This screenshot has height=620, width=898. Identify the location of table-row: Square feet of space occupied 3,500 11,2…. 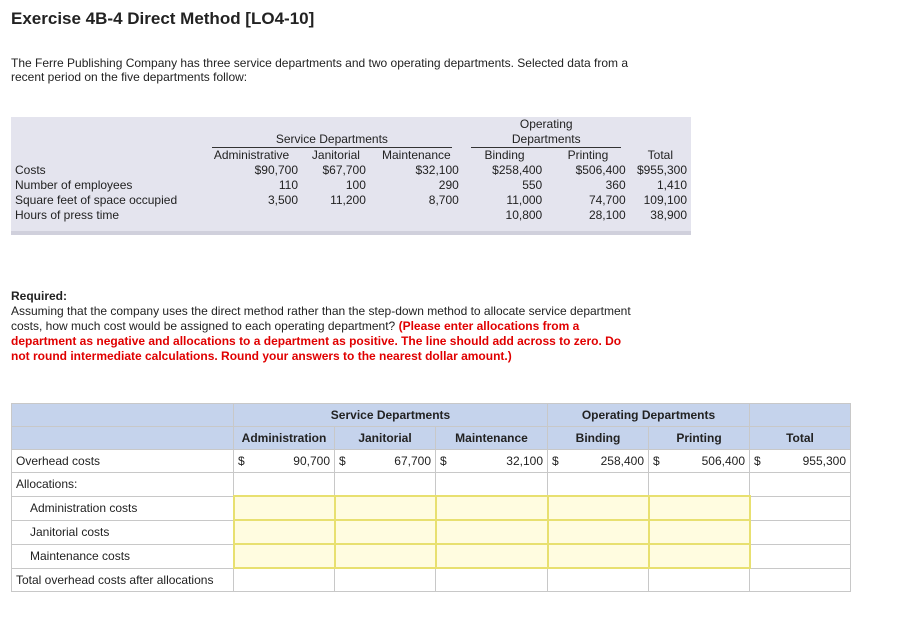
(351, 200).